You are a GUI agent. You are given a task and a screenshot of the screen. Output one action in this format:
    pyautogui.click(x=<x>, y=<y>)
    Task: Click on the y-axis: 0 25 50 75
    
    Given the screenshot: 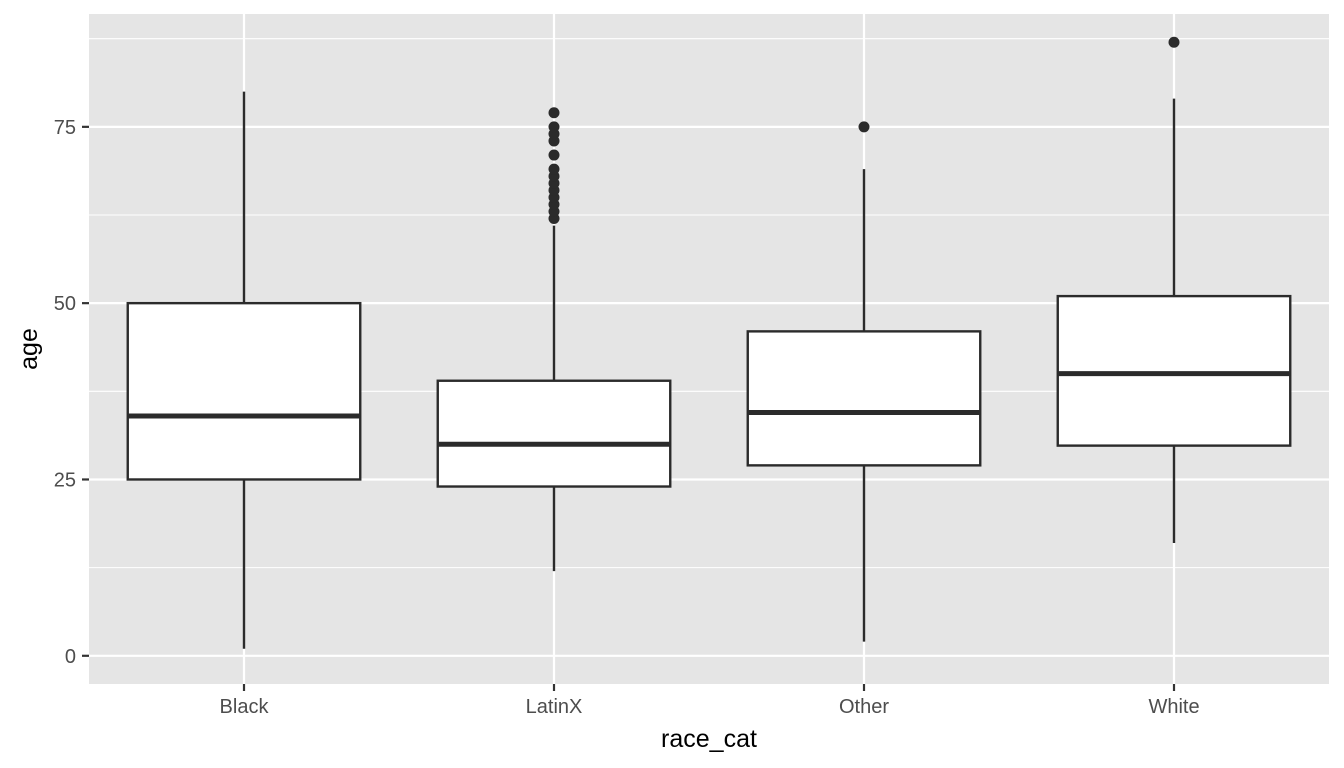 What is the action you would take?
    pyautogui.click(x=71, y=392)
    